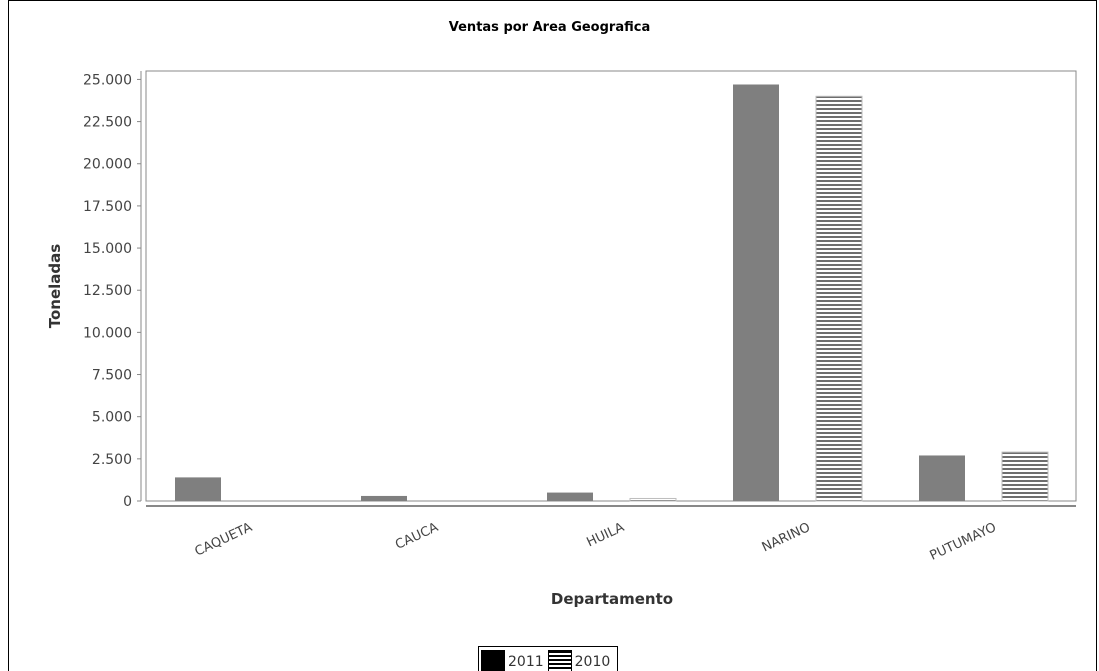 Image resolution: width=1099 pixels, height=671 pixels. Describe the element at coordinates (942, 478) in the screenshot. I see `bar-2011-putumayo` at that location.